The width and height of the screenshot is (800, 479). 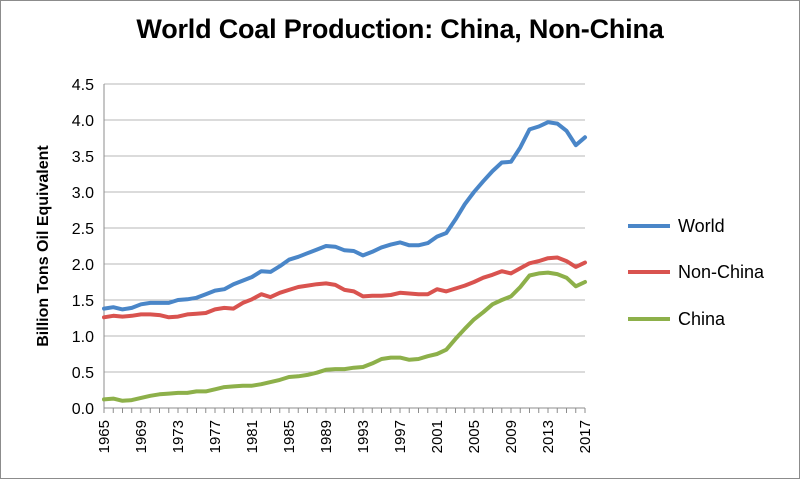 What do you see at coordinates (83, 337) in the screenshot?
I see `y-tick-label: 1.0` at bounding box center [83, 337].